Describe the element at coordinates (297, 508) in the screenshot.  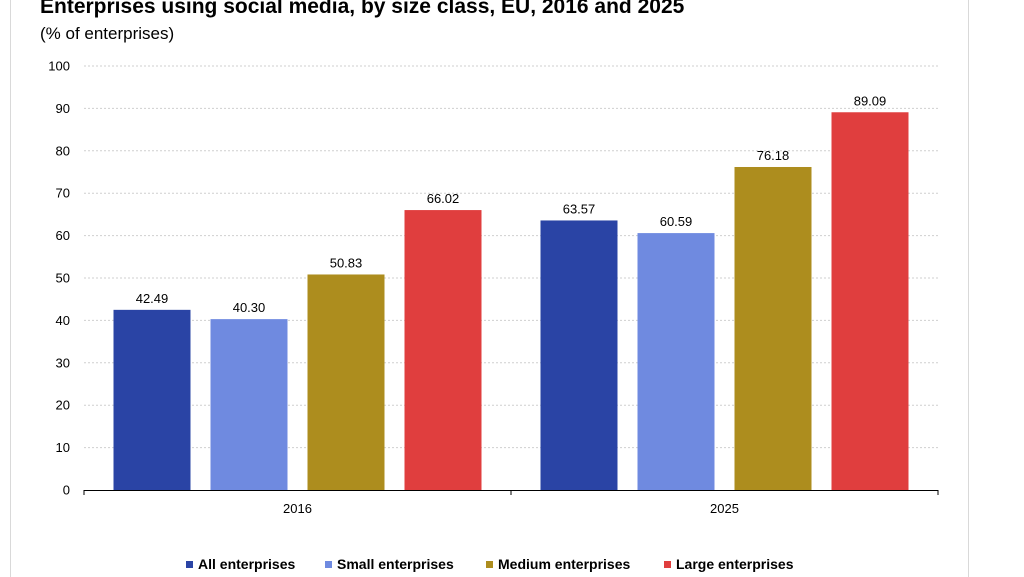
I see `x-category-label: 2016` at that location.